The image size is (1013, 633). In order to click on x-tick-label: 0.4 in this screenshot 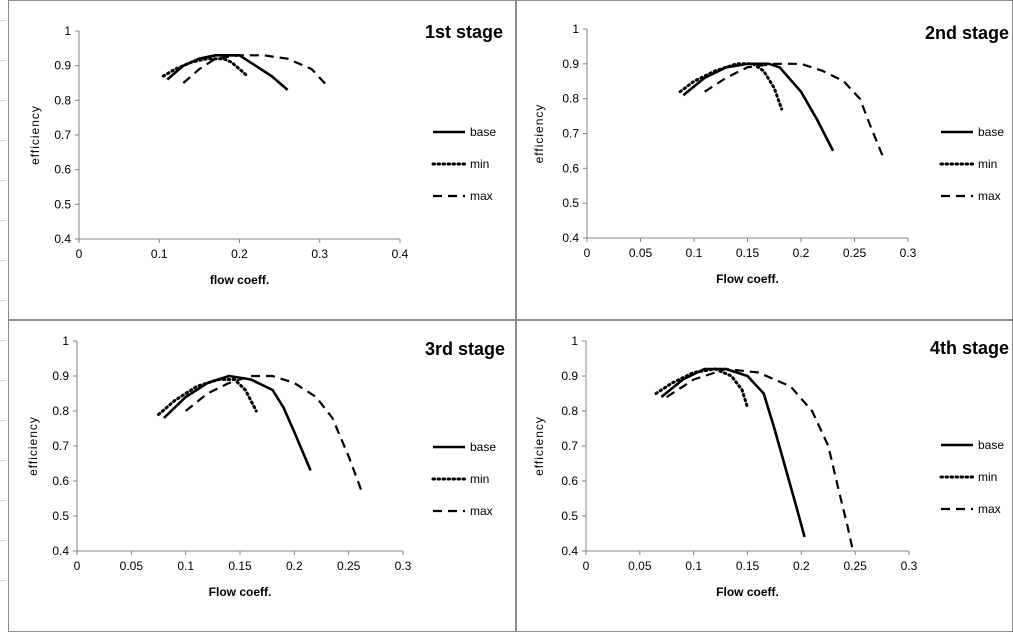, I will do `click(400, 254)`.